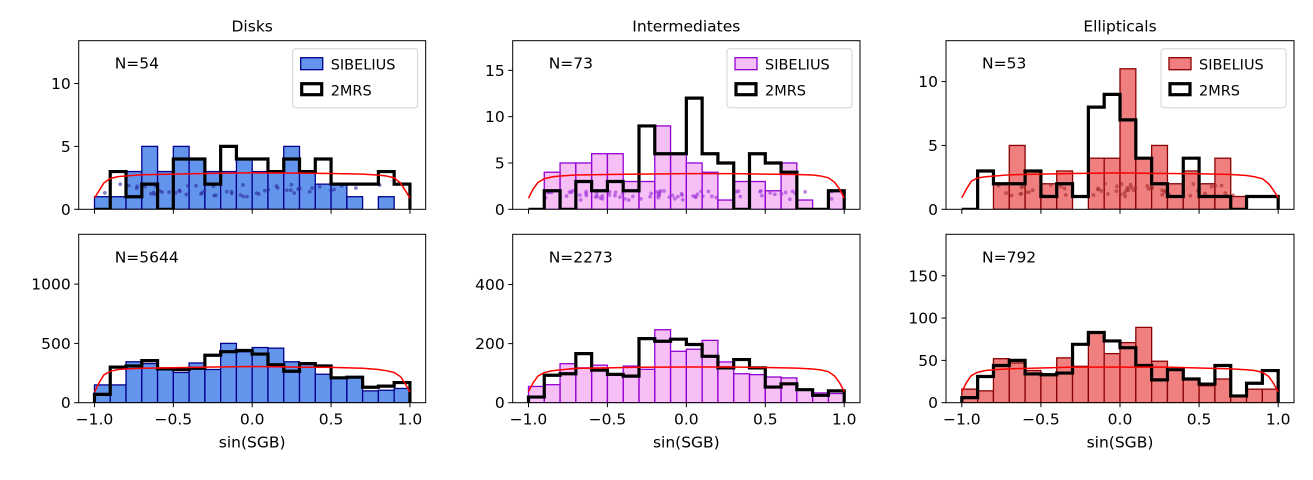 This screenshot has height=480, width=1313. Describe the element at coordinates (1119, 27) in the screenshot. I see `panel-title: Ellipticals` at that location.